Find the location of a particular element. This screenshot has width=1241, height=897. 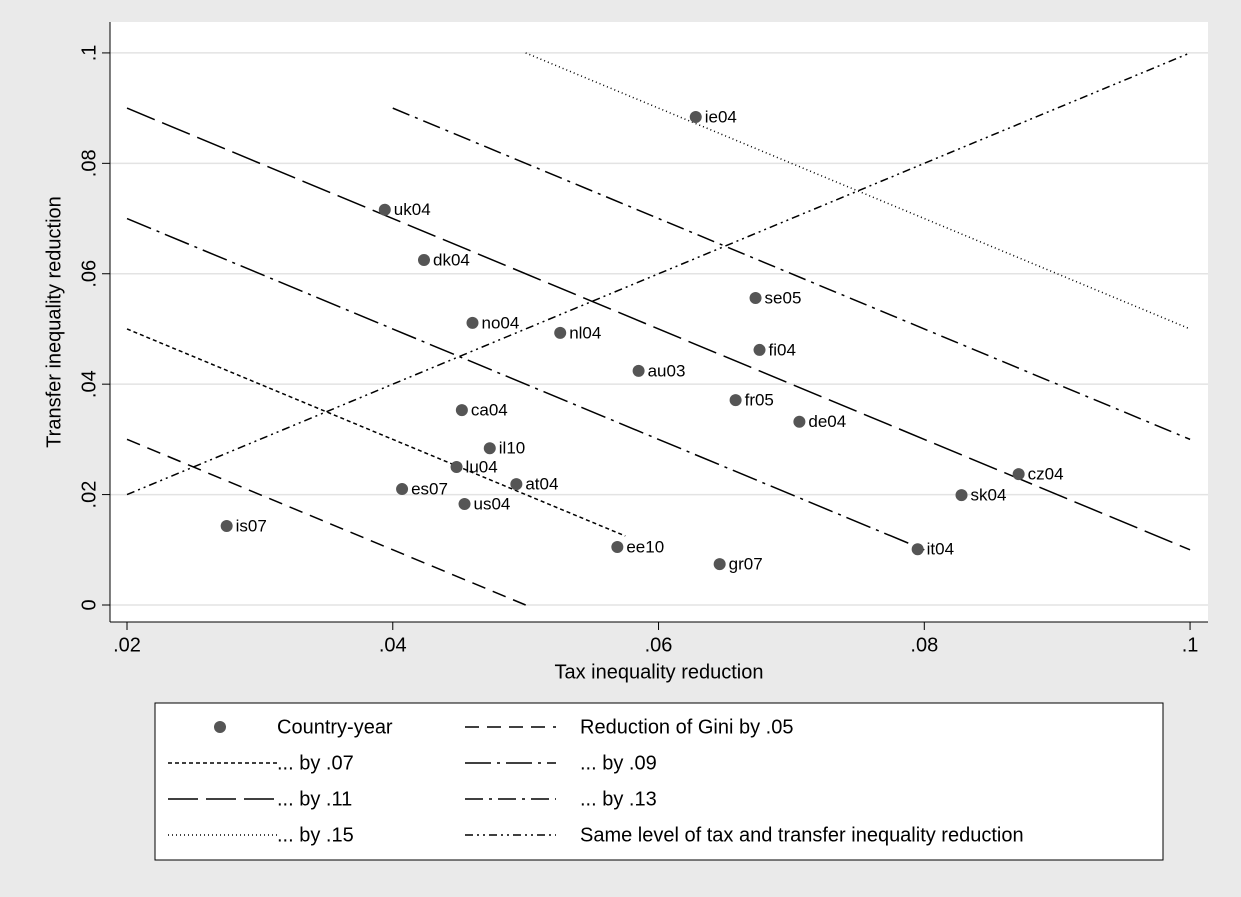

point-label: es07 is located at coordinates (429, 489).